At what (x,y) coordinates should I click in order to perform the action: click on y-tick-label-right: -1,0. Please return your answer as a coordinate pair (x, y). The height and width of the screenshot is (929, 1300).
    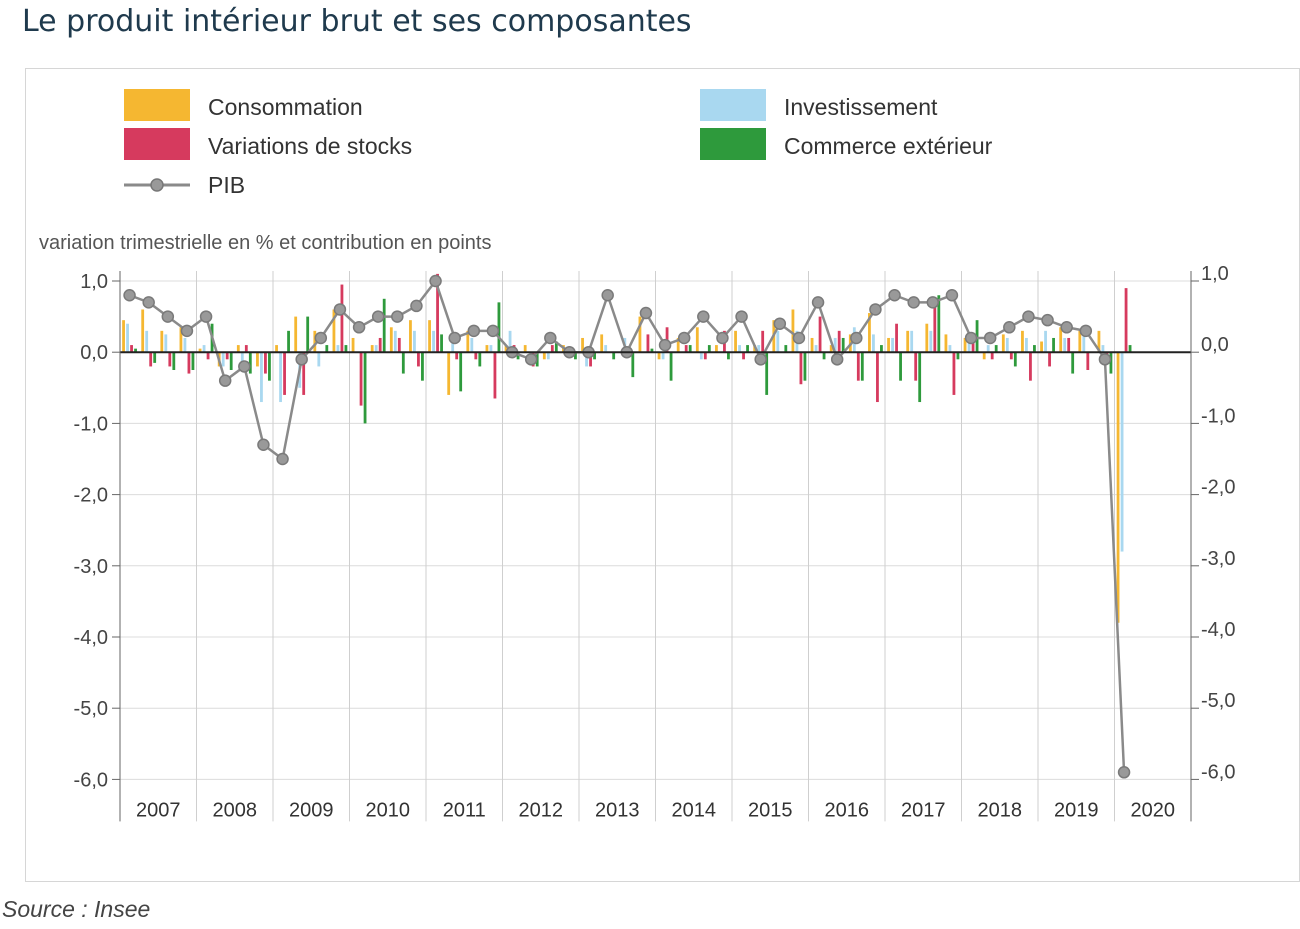
    Looking at the image, I should click on (1218, 416).